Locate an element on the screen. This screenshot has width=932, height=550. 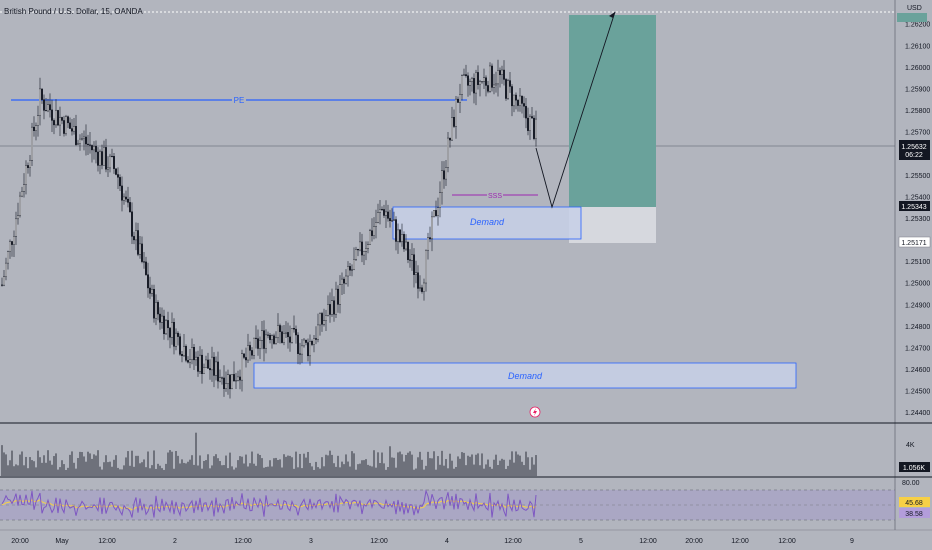
price-tick-label: 1.26100 is located at coordinates (917, 46).